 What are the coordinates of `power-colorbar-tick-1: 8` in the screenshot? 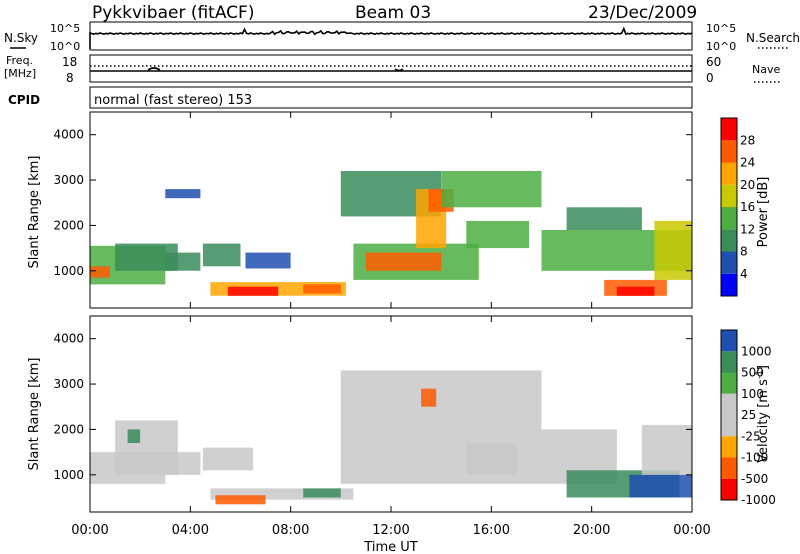 It's located at (744, 252).